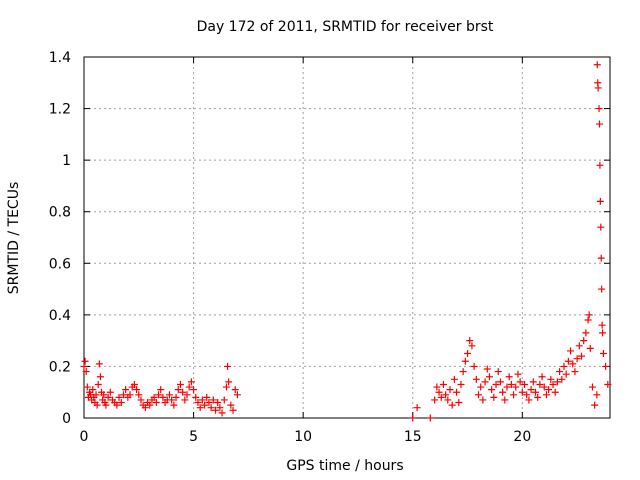 The width and height of the screenshot is (640, 480). I want to click on x-tick-label: 0, so click(84, 437).